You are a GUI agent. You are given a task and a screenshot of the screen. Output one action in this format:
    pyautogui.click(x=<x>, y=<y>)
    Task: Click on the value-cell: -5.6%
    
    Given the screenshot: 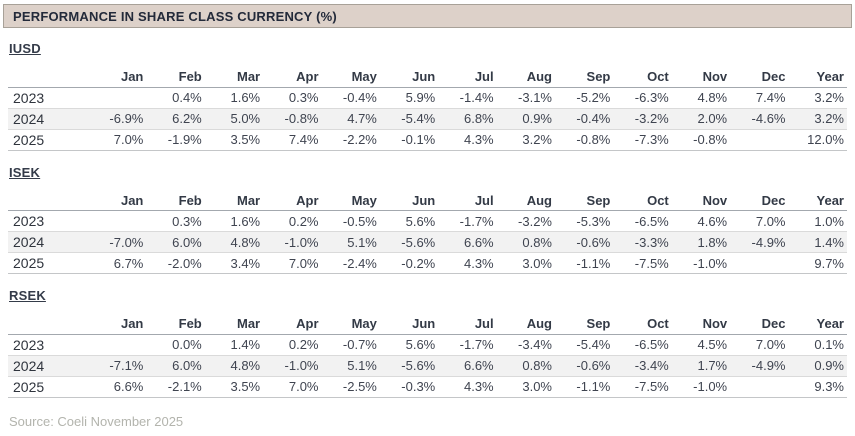 What is the action you would take?
    pyautogui.click(x=409, y=242)
    